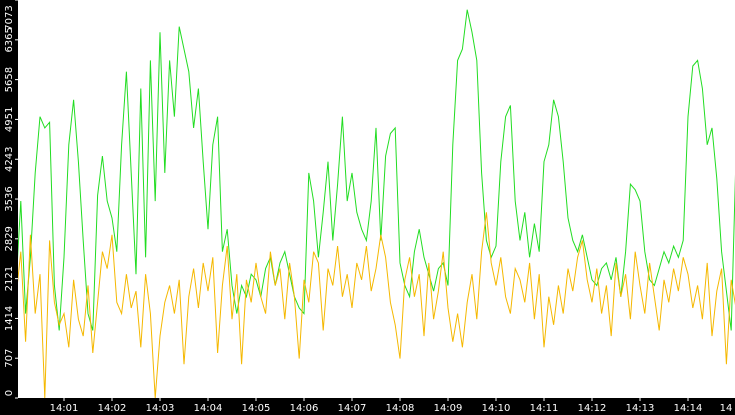 The width and height of the screenshot is (735, 415). Describe the element at coordinates (688, 408) in the screenshot. I see `x-tick-label: 14:14` at that location.